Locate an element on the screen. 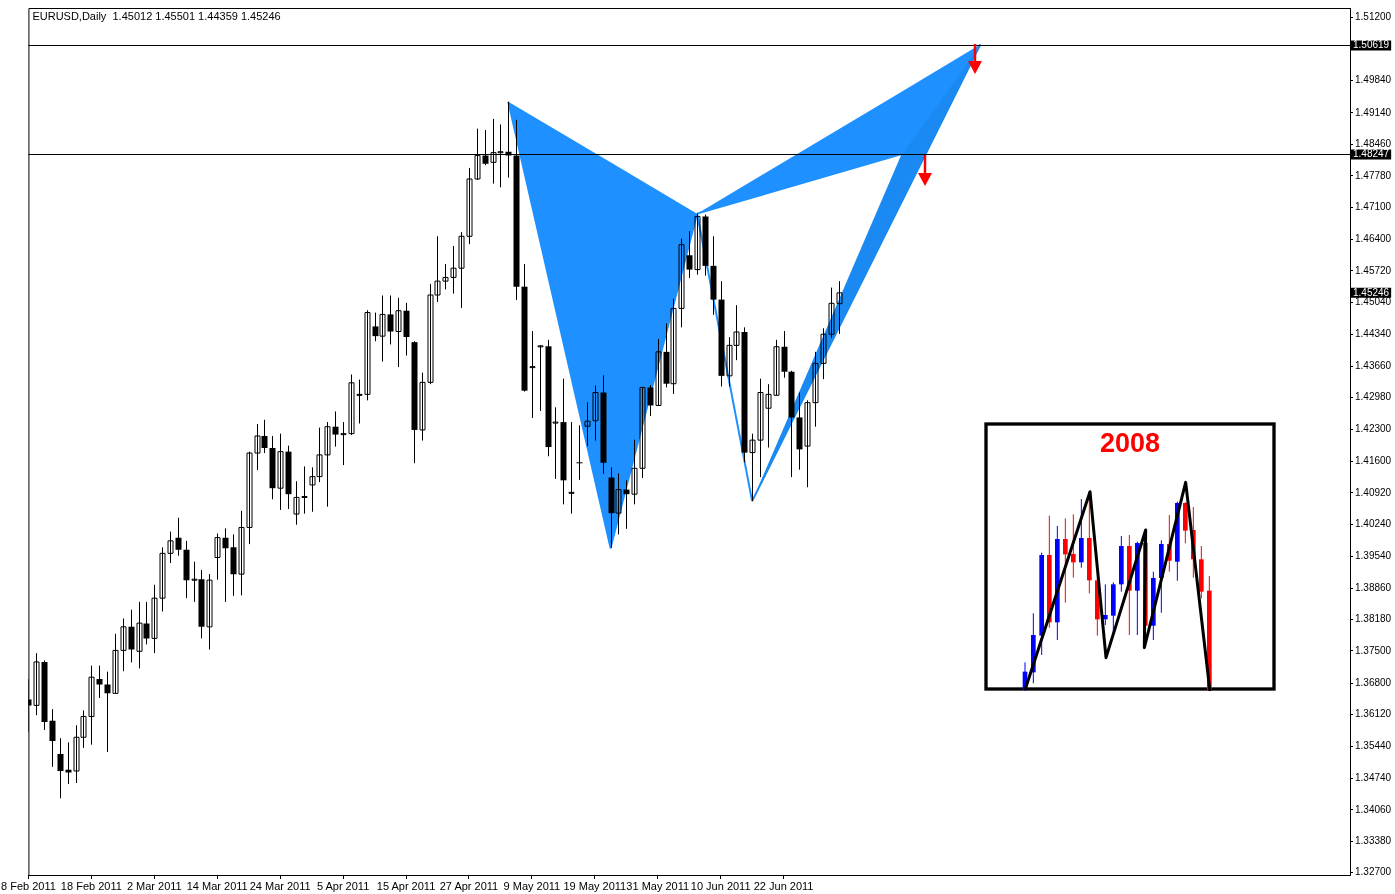 This screenshot has height=894, width=1395. y-tick-label: 1.42300 is located at coordinates (1373, 428).